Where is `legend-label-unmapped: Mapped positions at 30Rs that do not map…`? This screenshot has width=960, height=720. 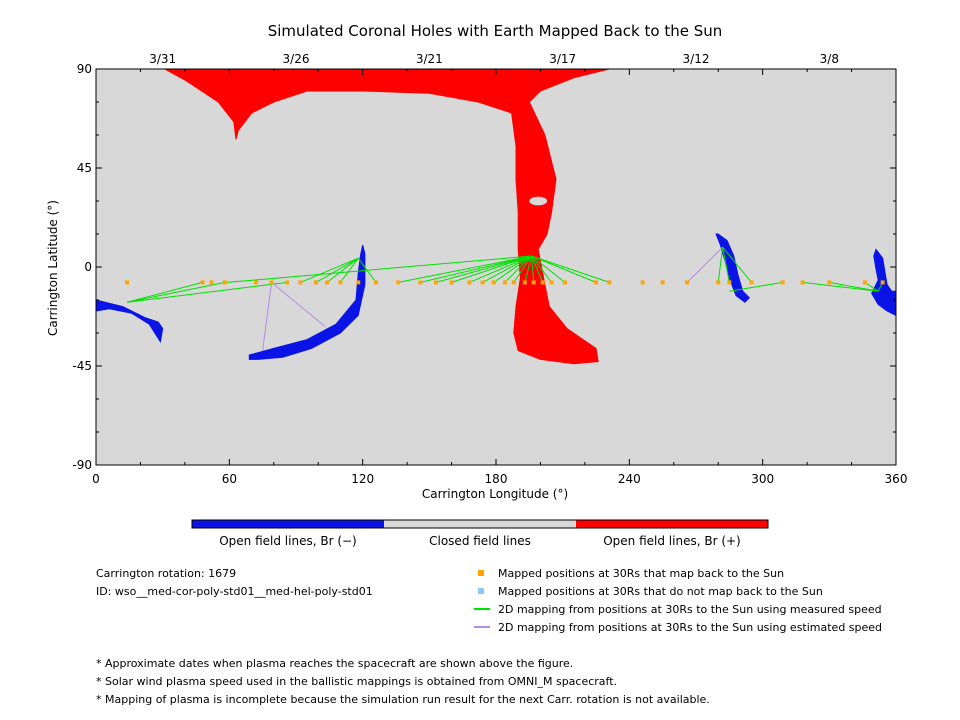 legend-label-unmapped: Mapped positions at 30Rs that do not map… is located at coordinates (660, 591).